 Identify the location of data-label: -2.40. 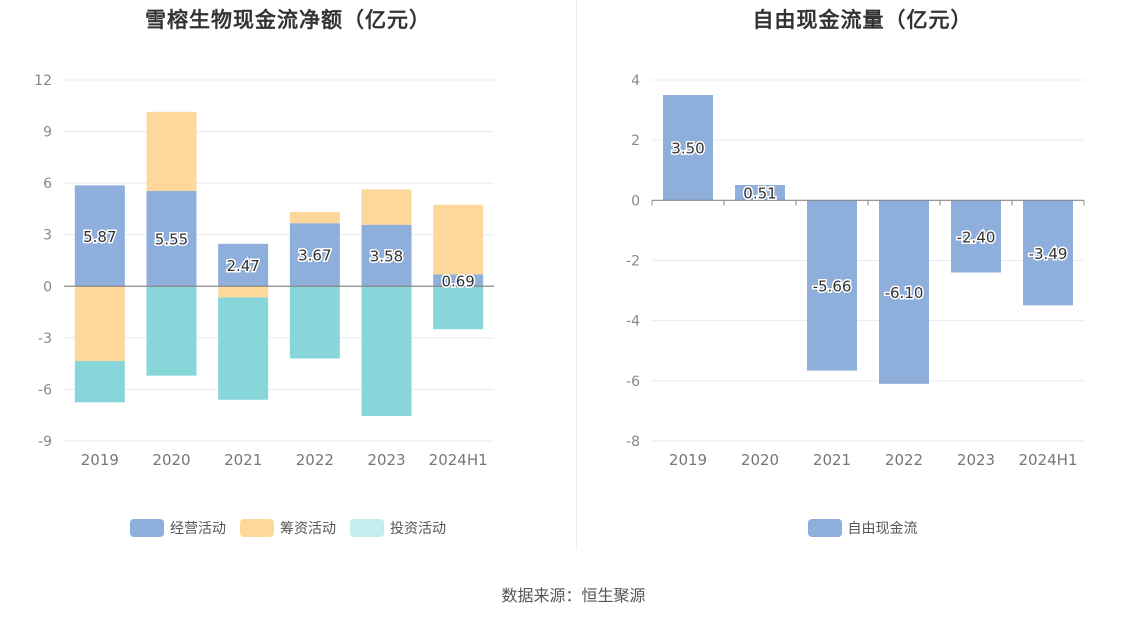
(976, 237).